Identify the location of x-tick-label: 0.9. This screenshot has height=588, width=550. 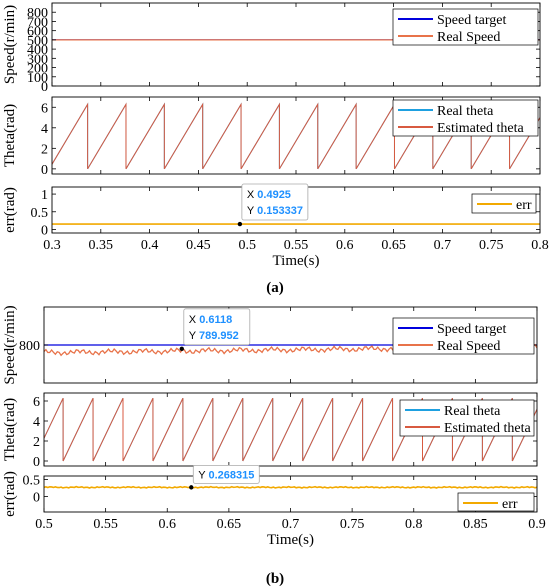
(537, 524).